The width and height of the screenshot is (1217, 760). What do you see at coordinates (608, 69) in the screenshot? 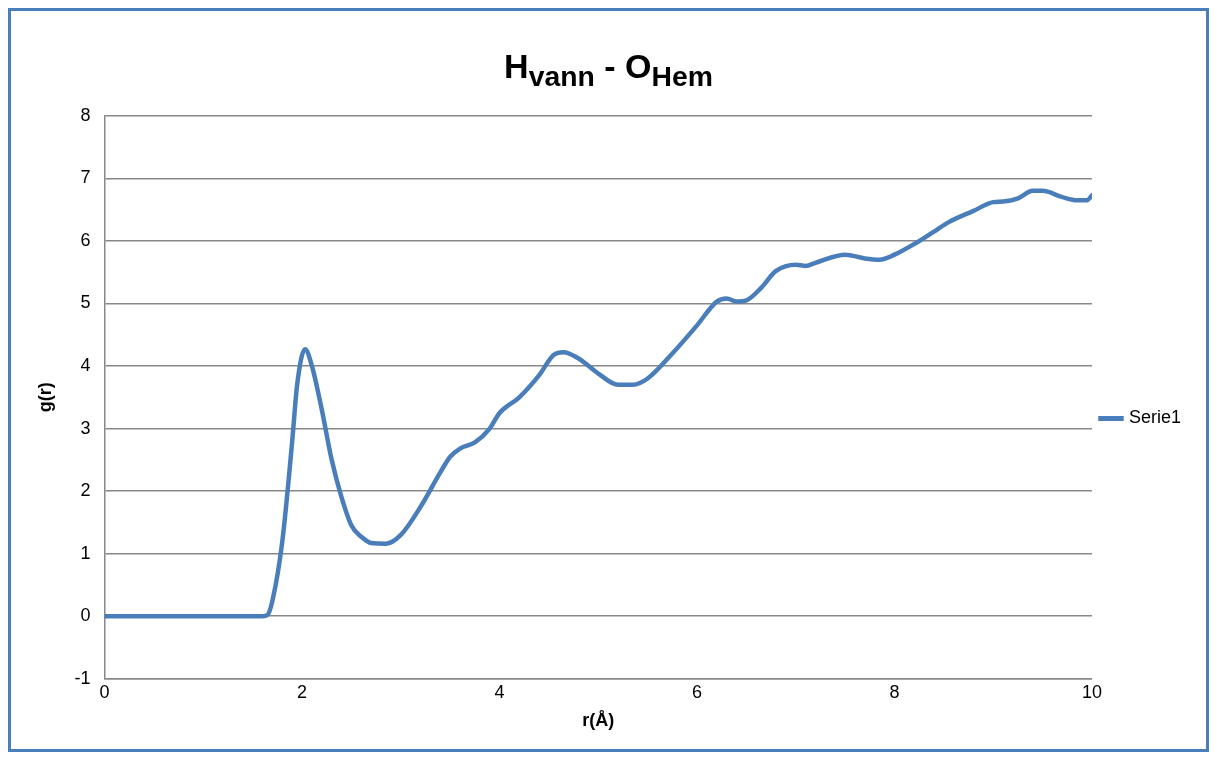
I see `chart-title: H$_{vann}$ - O$_{Hem}$` at bounding box center [608, 69].